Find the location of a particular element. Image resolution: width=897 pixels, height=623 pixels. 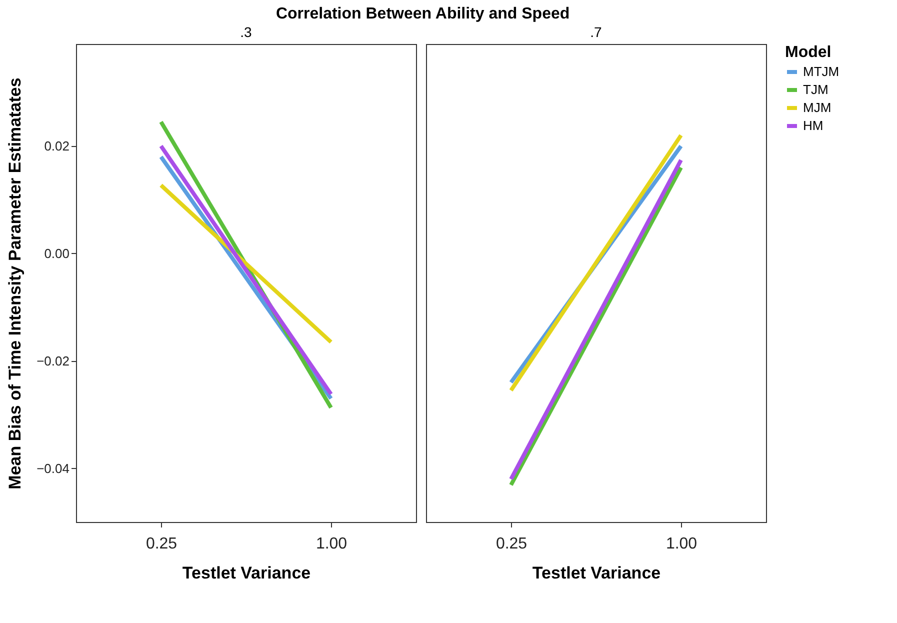

y-tick-label: 0.02 is located at coordinates (57, 146).